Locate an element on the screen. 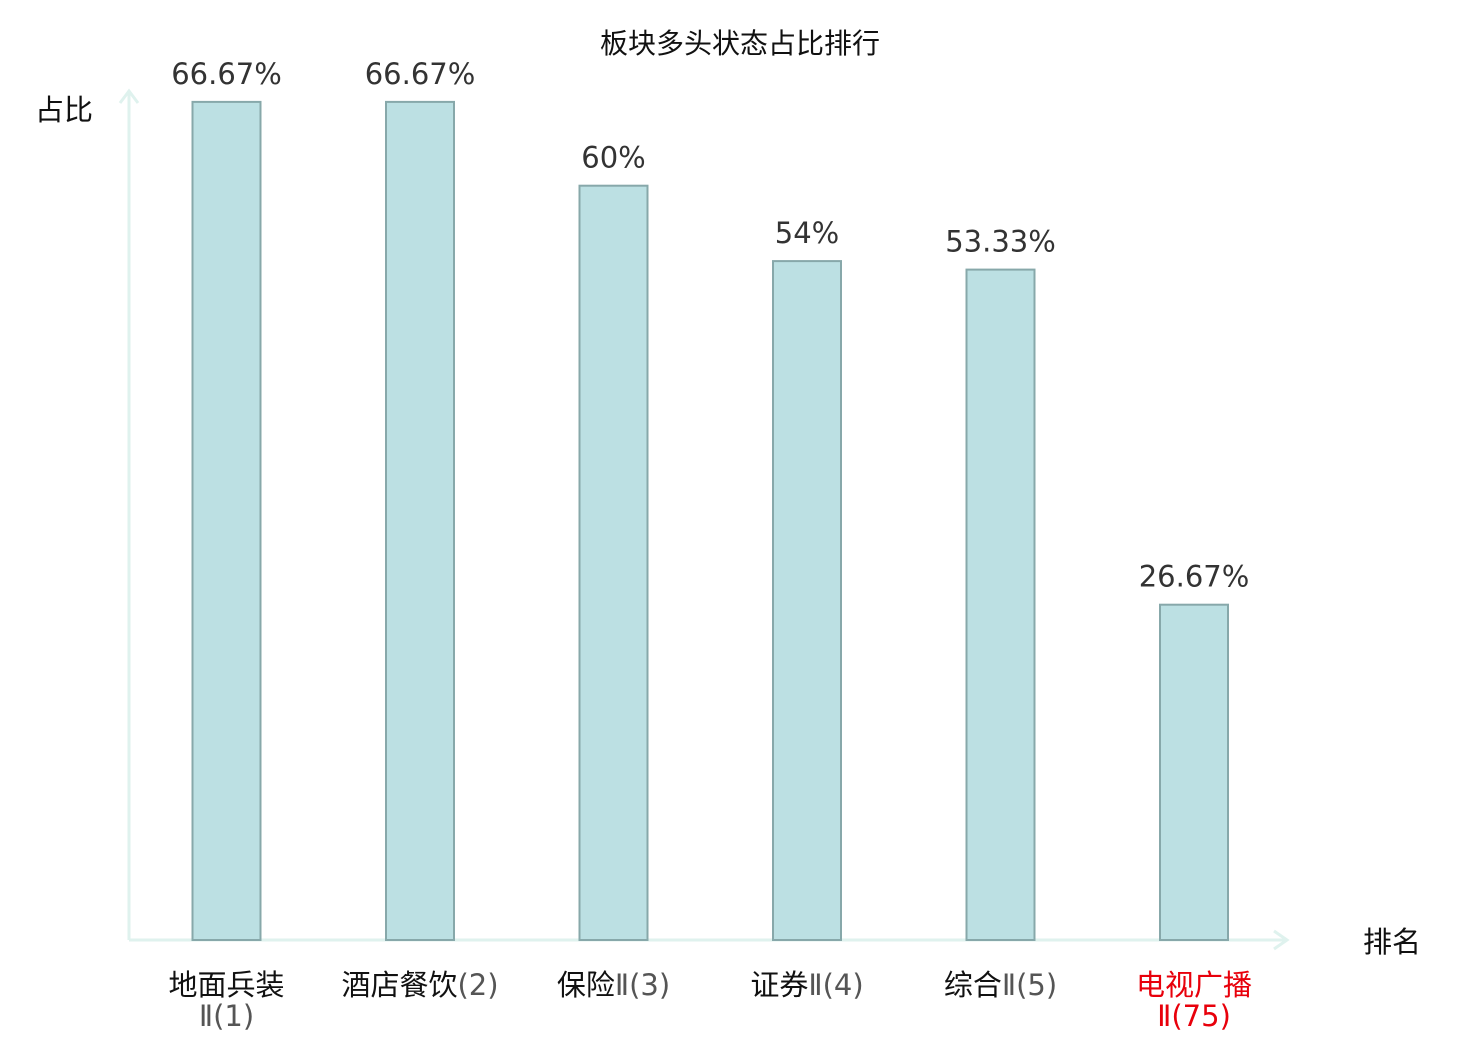  x-tick-label-suffix: Ⅱ(1) is located at coordinates (226, 1016).